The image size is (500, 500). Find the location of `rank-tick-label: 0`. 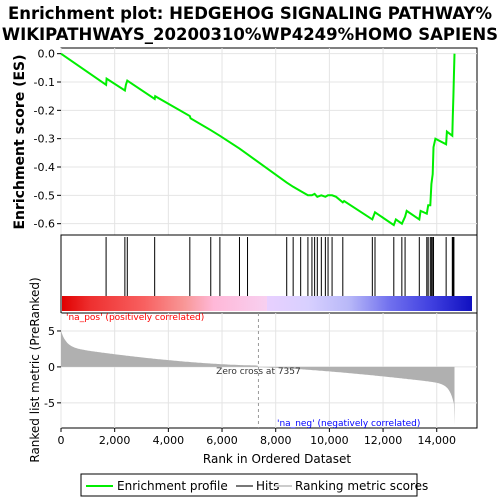

rank-tick-label: 0 is located at coordinates (51, 367).